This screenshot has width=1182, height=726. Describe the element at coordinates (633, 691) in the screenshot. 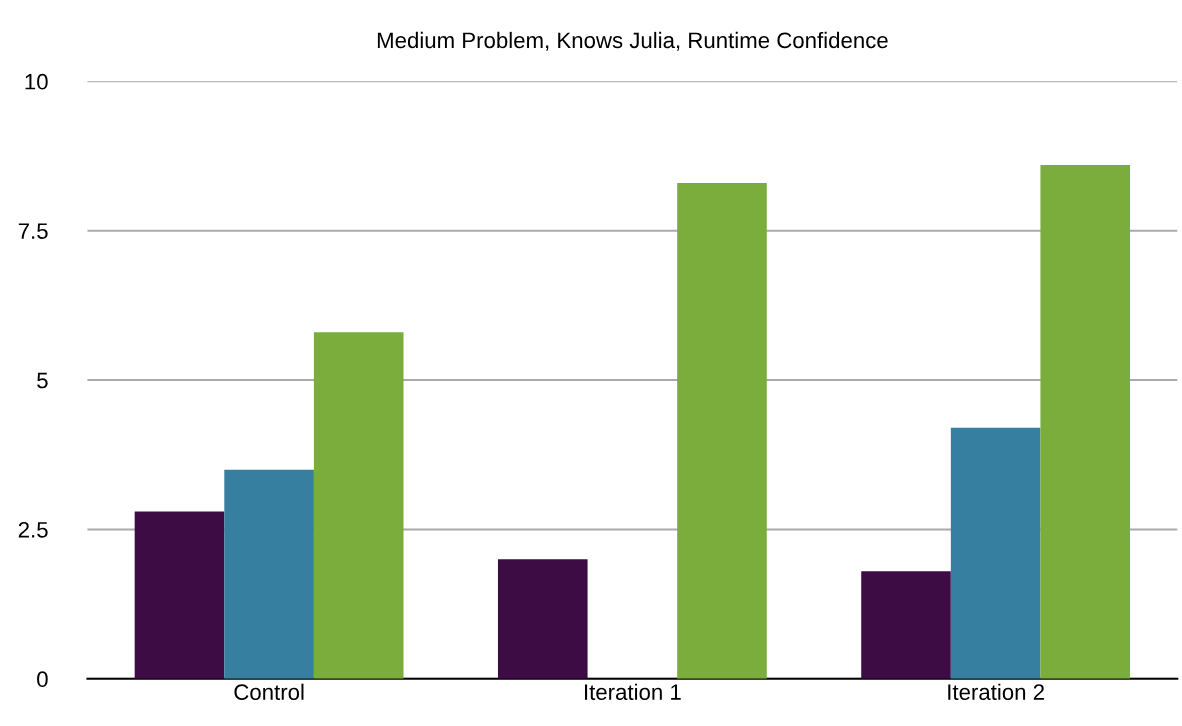

I see `x-tick-label: Iteration 1` at that location.